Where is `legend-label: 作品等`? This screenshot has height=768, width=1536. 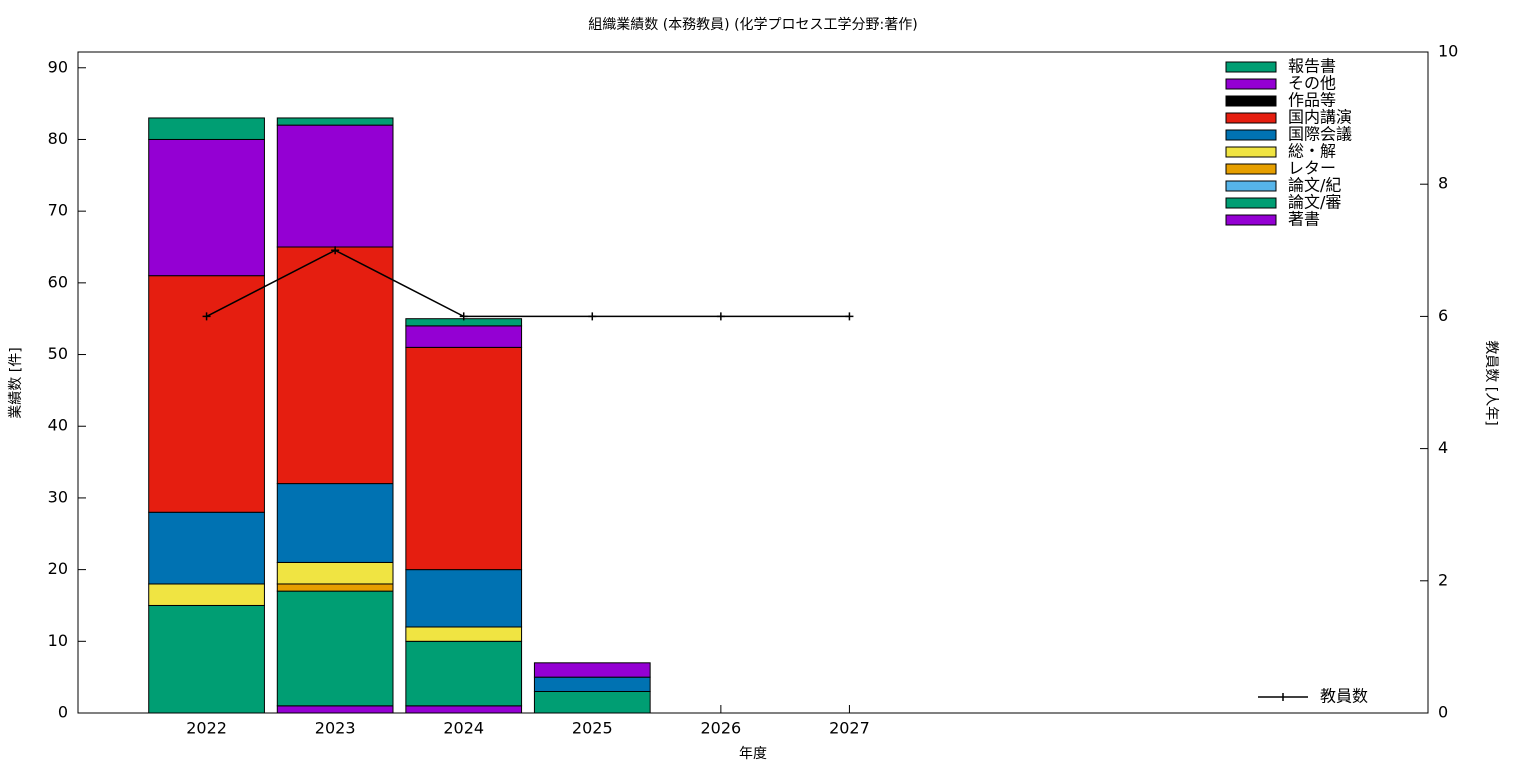 legend-label: 作品等 is located at coordinates (1312, 100).